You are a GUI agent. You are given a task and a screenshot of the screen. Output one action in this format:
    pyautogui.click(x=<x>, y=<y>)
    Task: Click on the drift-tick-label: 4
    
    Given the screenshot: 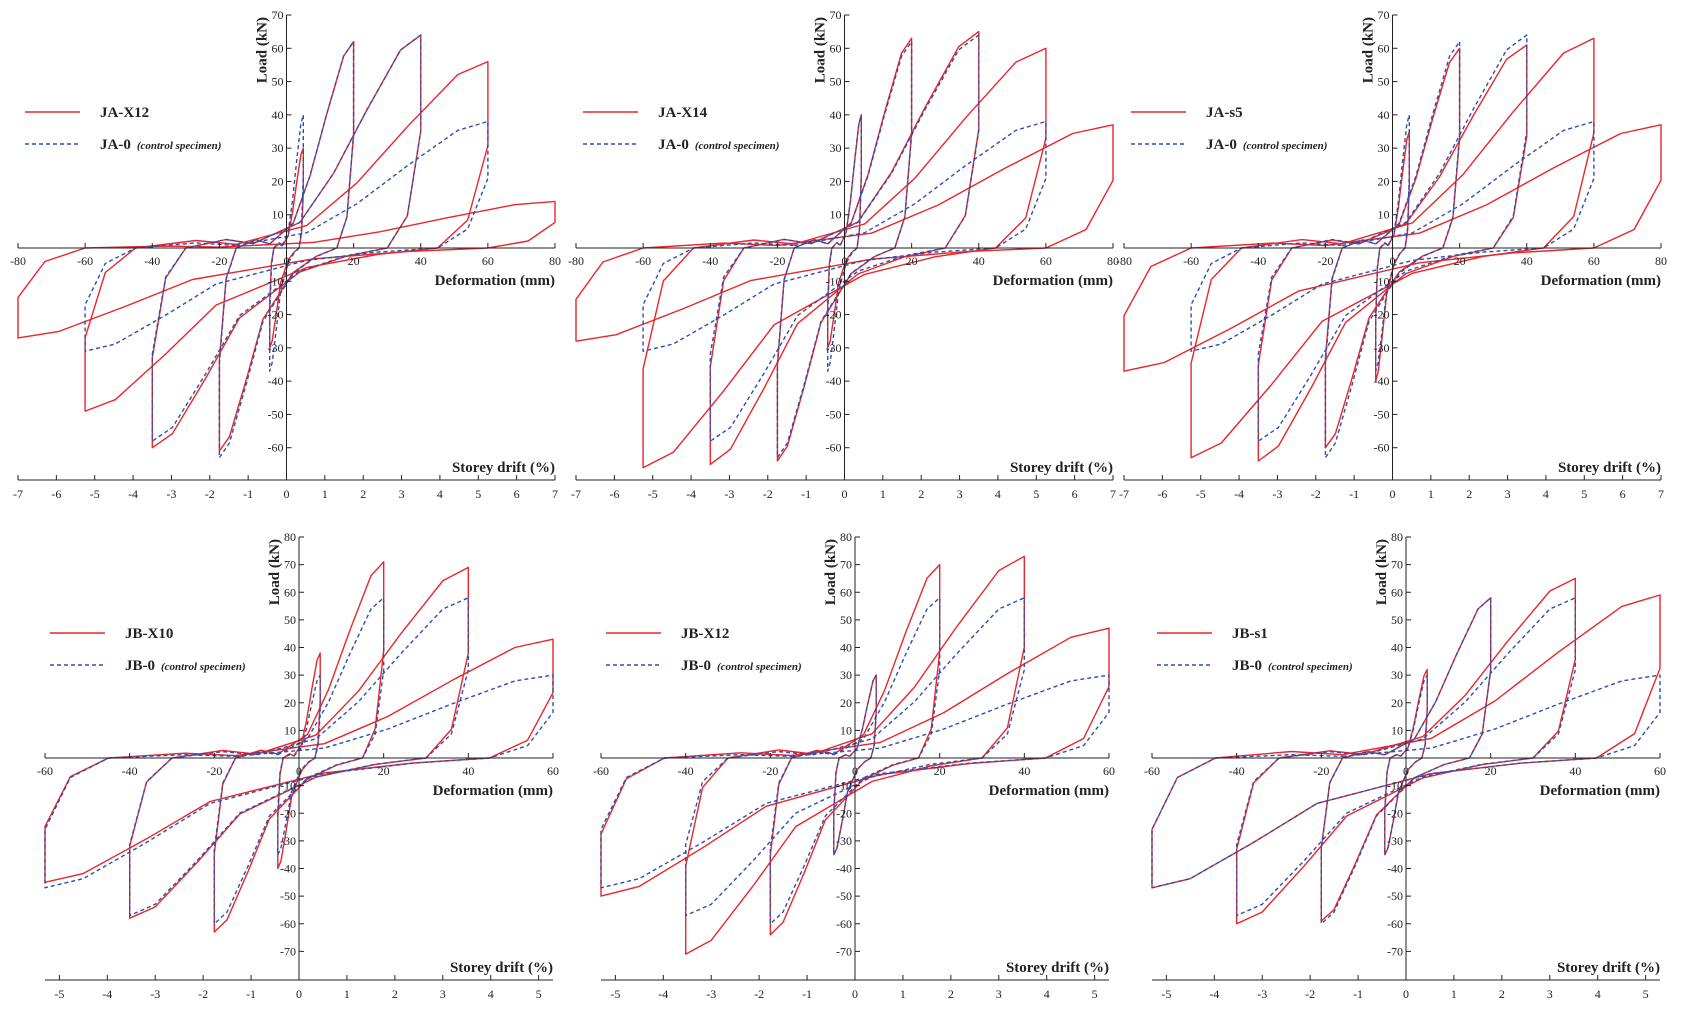 What is the action you would take?
    pyautogui.click(x=998, y=494)
    